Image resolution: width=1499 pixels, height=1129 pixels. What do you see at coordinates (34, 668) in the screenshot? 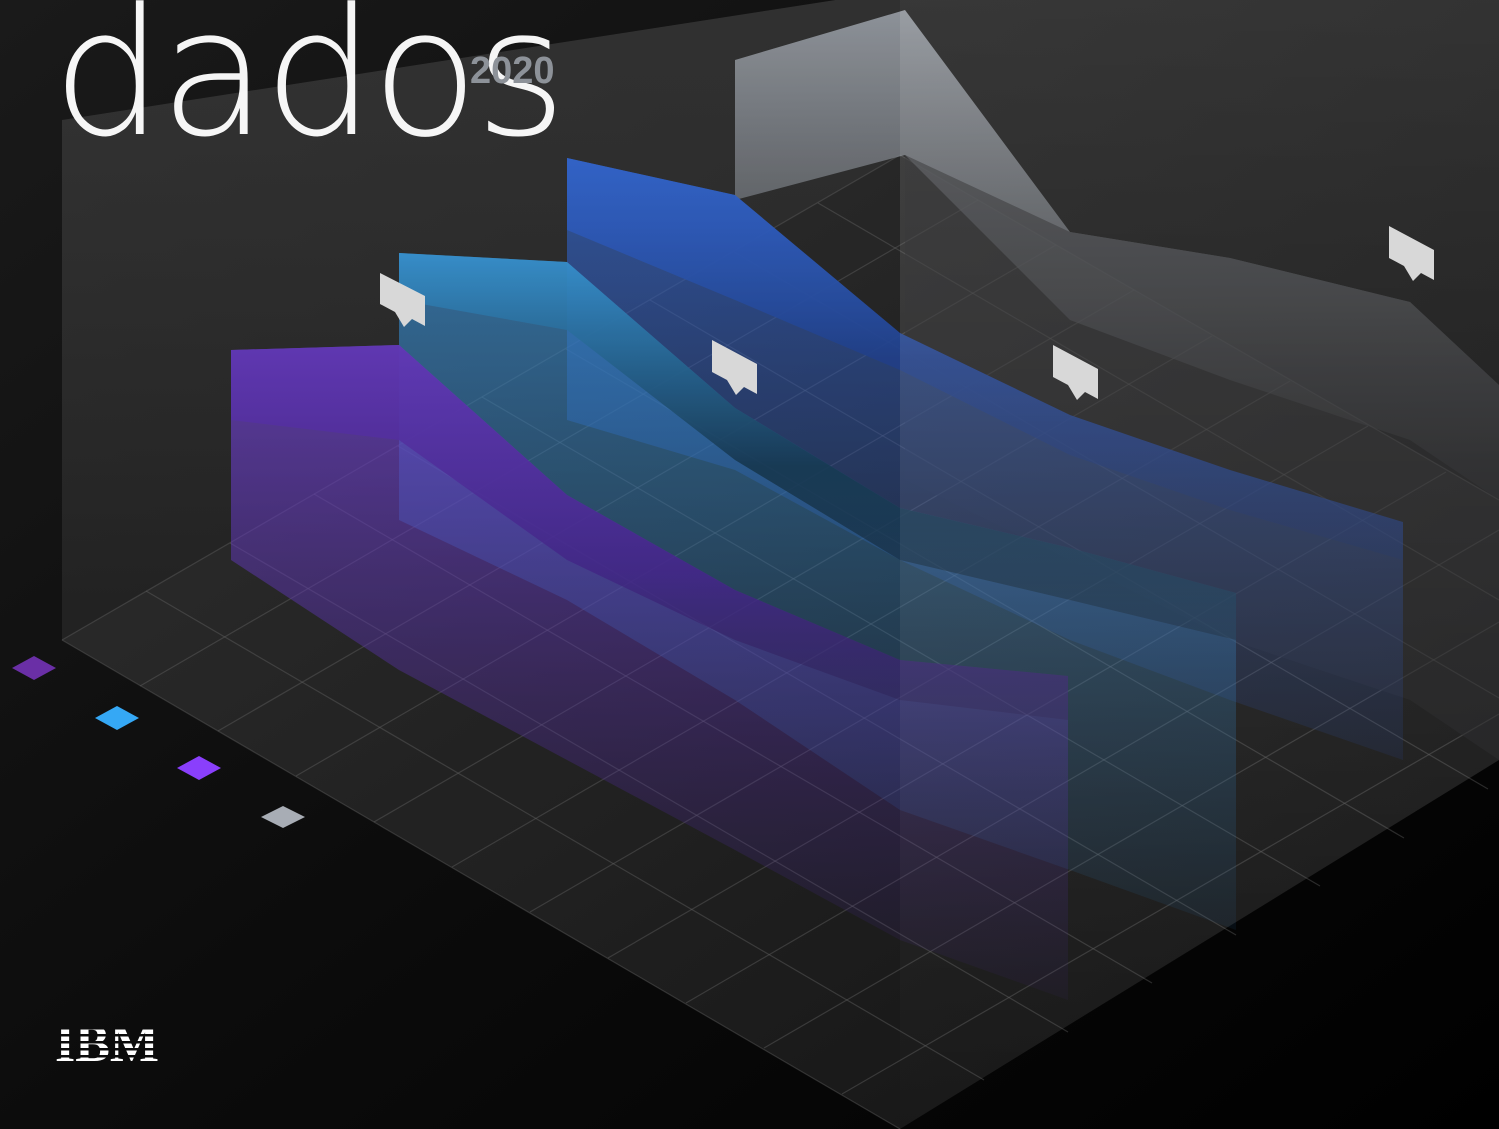
I see `legend-swatch-purple` at bounding box center [34, 668].